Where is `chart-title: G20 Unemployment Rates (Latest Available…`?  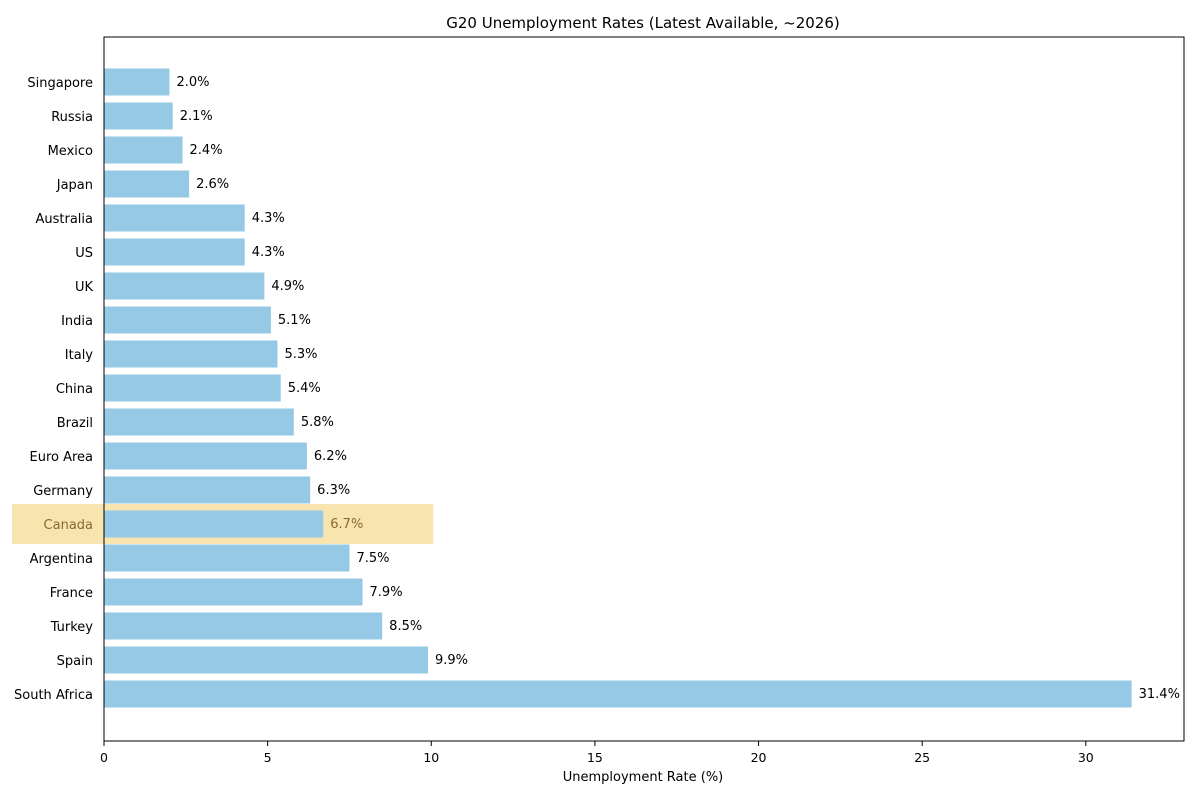 chart-title: G20 Unemployment Rates (Latest Available… is located at coordinates (643, 23).